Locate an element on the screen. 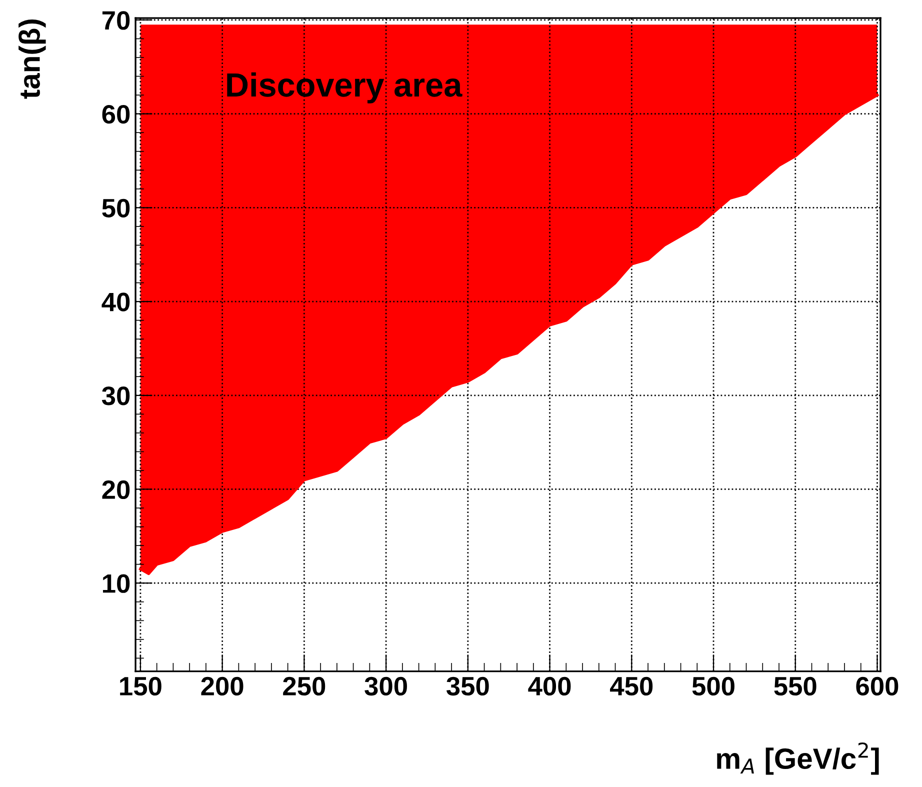  x-tick-label: 150 is located at coordinates (141, 686).